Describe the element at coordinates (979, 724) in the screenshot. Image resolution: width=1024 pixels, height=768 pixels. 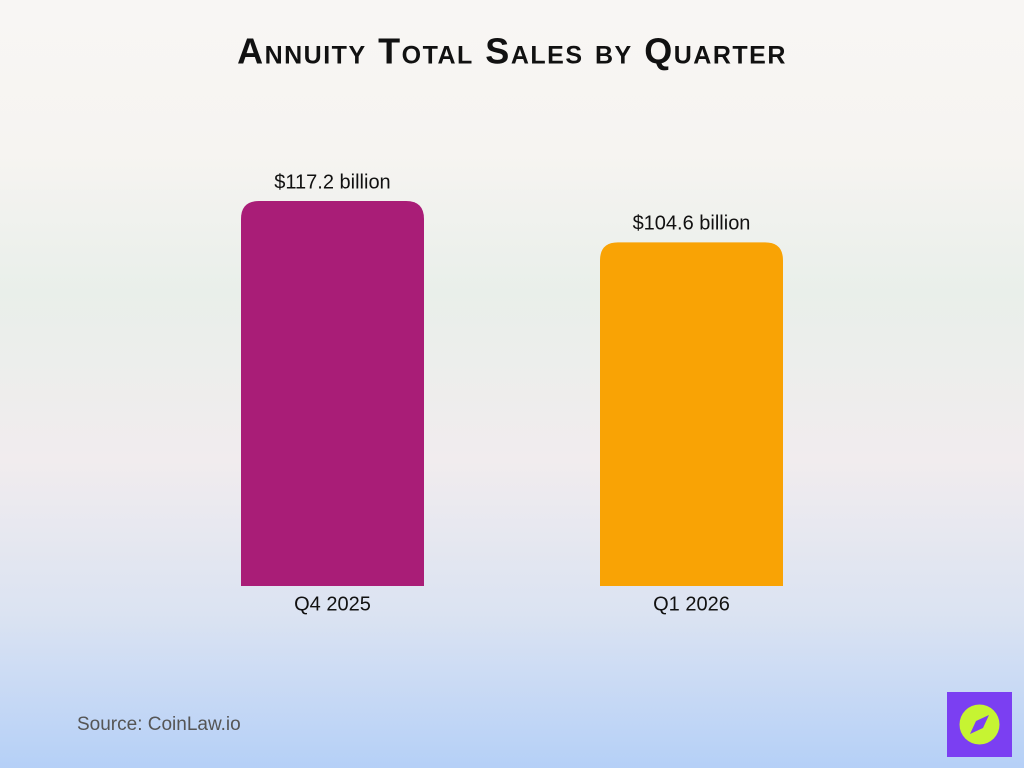
I see `logo` at that location.